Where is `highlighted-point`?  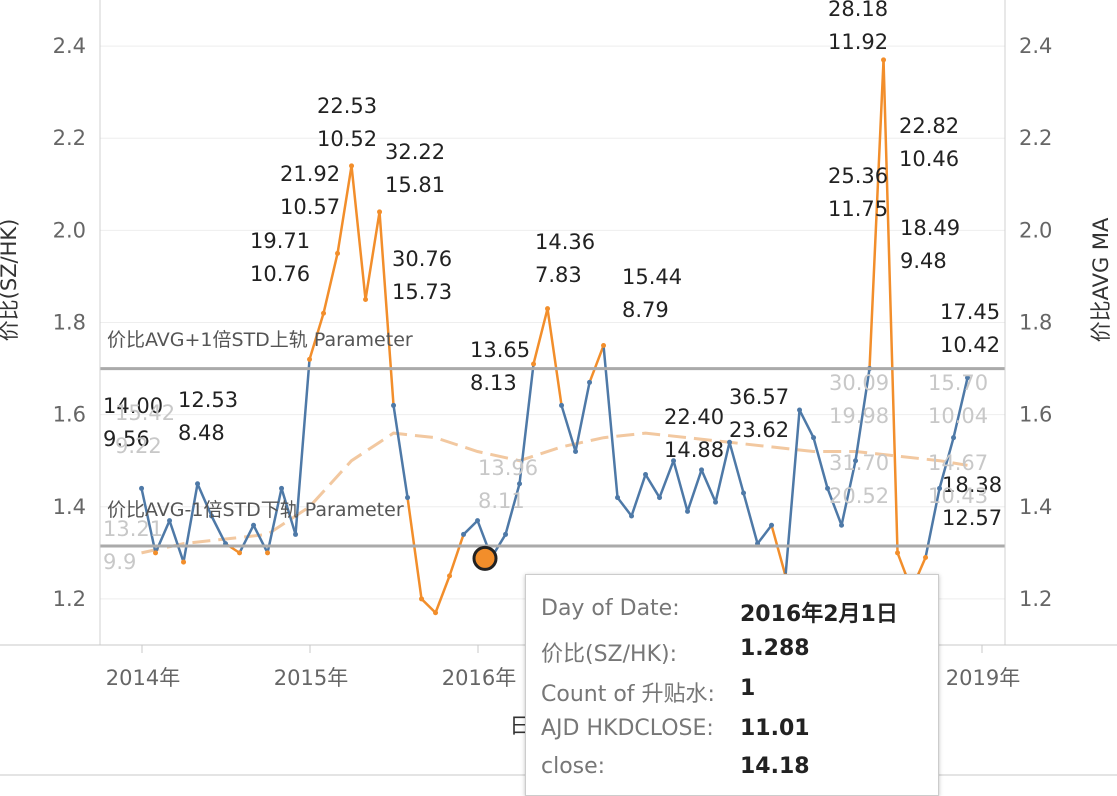 highlighted-point is located at coordinates (485, 558).